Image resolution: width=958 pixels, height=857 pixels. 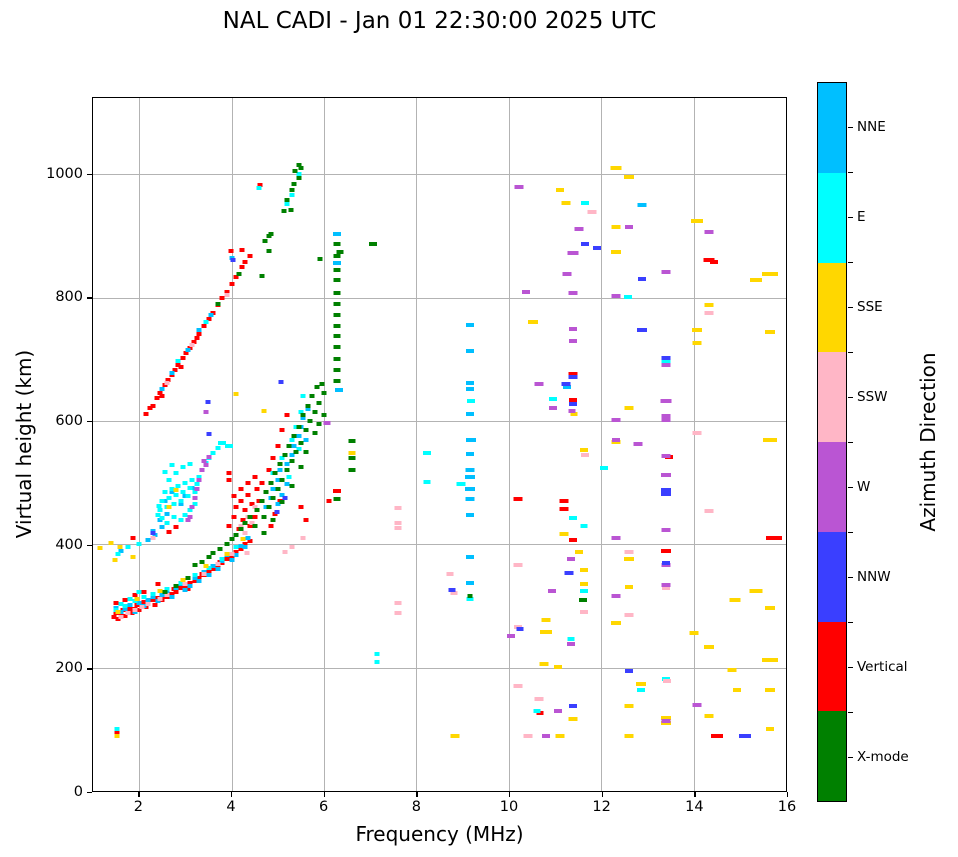 I want to click on x-gridline, so click(x=417, y=444).